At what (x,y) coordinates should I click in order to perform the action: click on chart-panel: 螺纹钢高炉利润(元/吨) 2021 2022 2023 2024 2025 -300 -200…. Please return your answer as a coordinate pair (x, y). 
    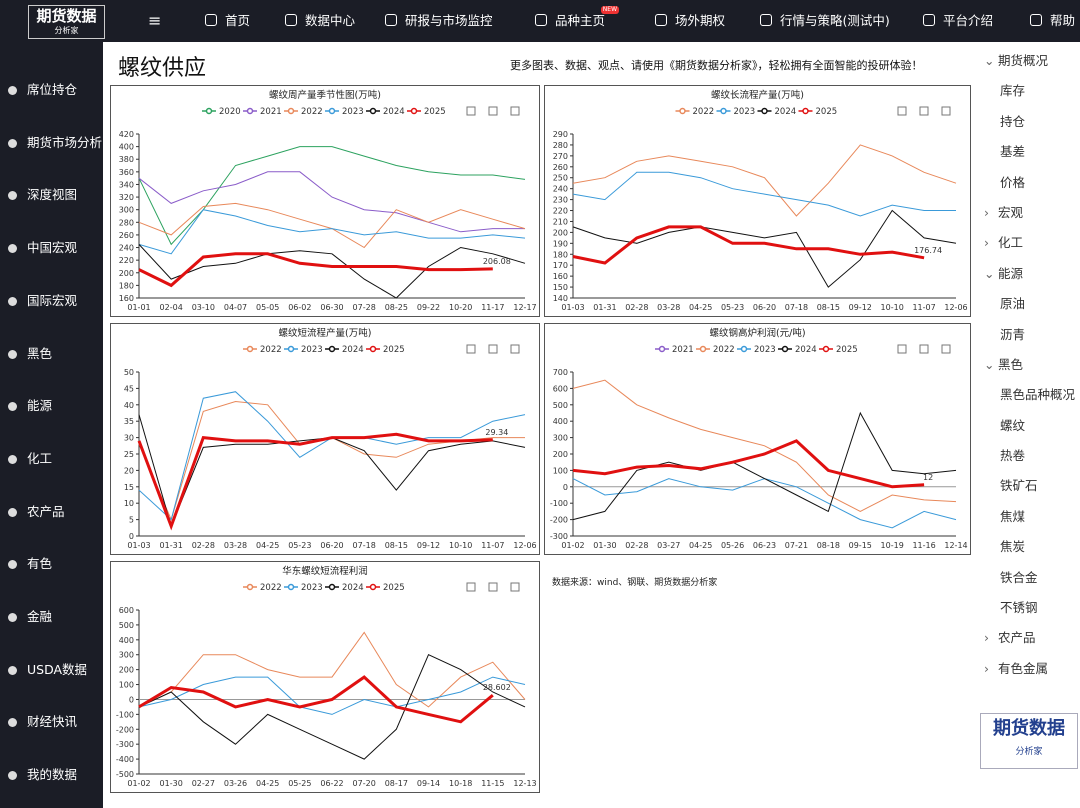
    Looking at the image, I should click on (757, 439).